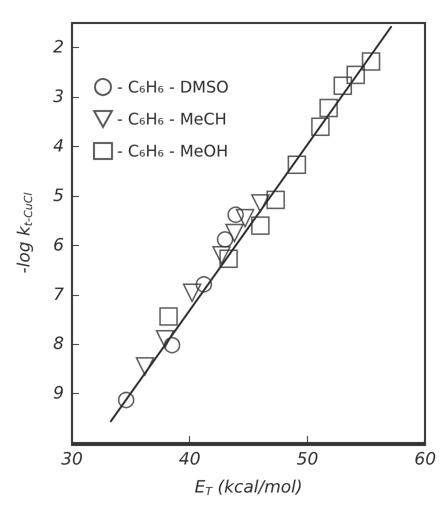 This screenshot has height=510, width=447. What do you see at coordinates (307, 460) in the screenshot?
I see `x-tick-label: 50` at bounding box center [307, 460].